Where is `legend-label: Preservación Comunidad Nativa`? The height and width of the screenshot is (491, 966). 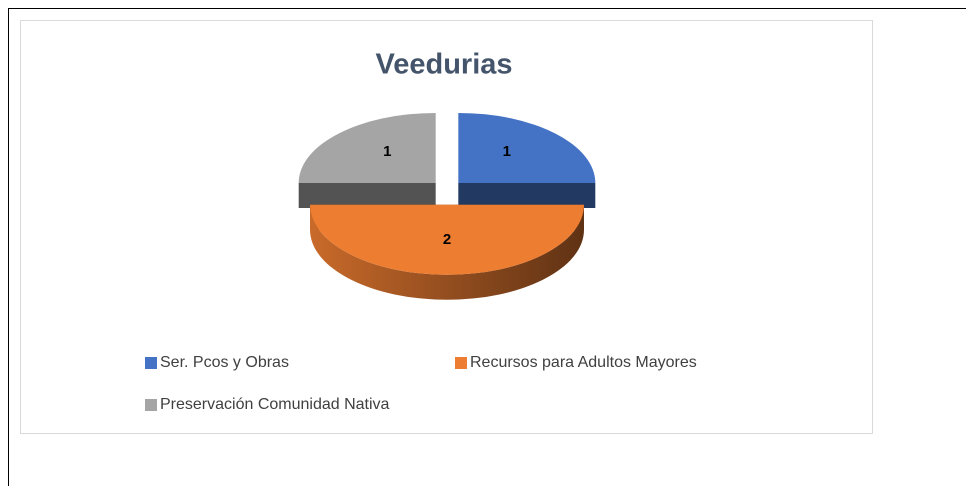 legend-label: Preservación Comunidad Nativa is located at coordinates (275, 404).